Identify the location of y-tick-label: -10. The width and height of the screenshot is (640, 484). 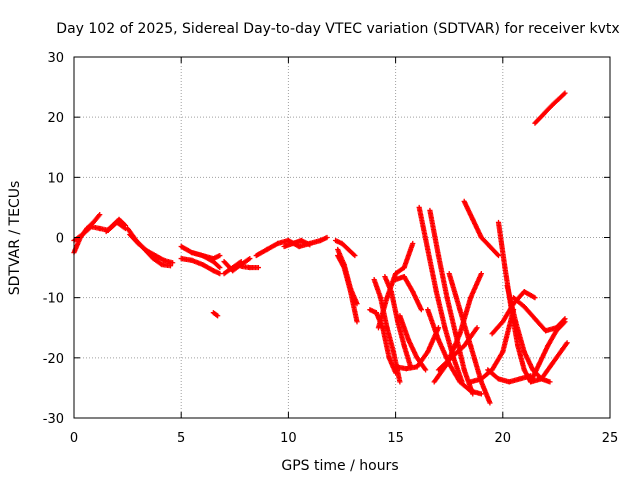
(53, 299).